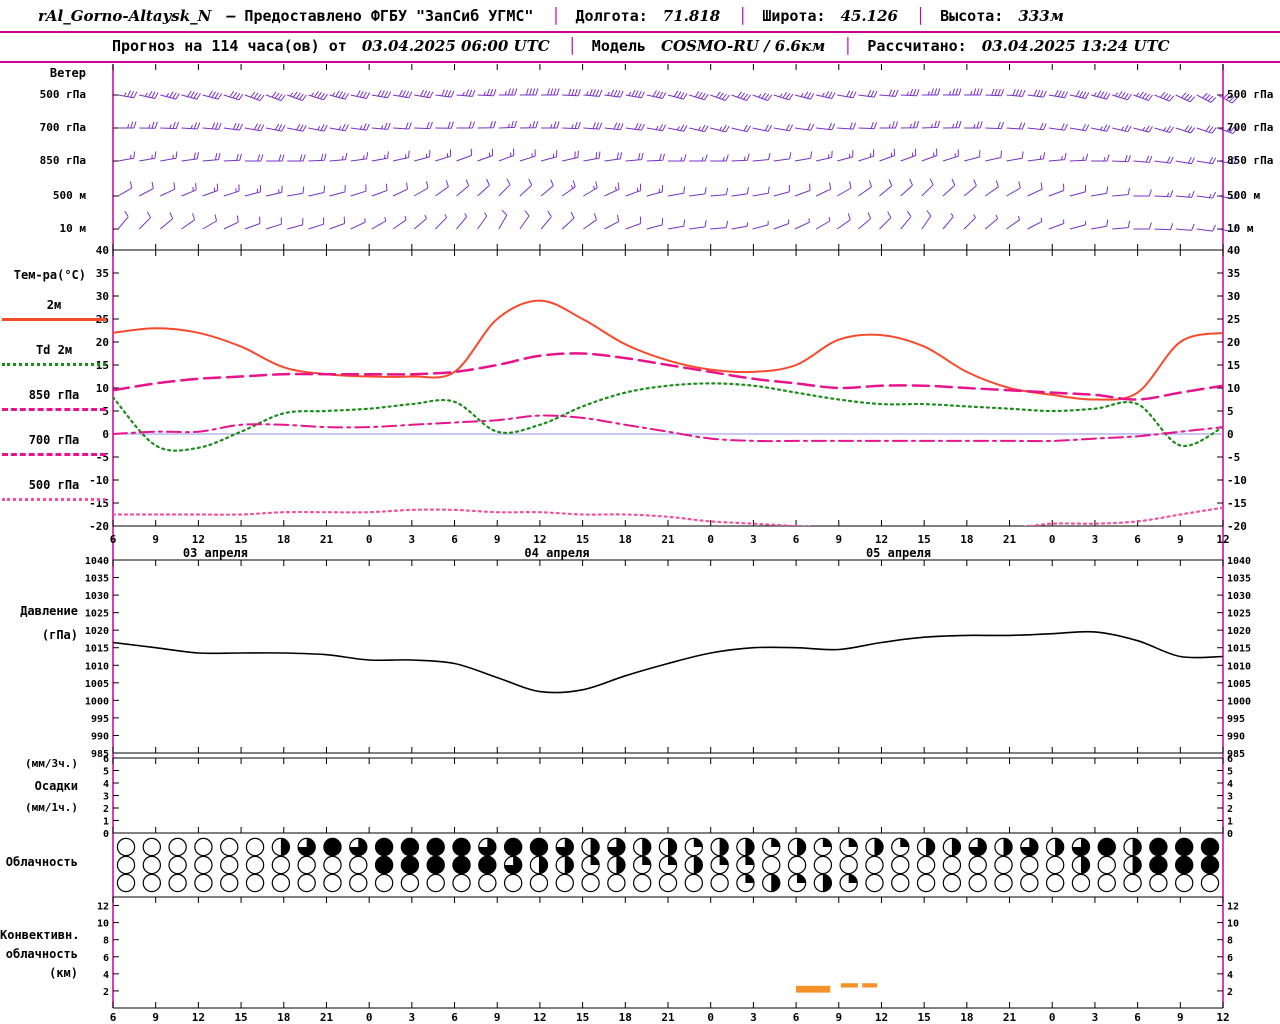 The width and height of the screenshot is (1280, 1024). Describe the element at coordinates (54, 444) in the screenshot. I see `legend-item-700 гПа: 700 гПа` at that location.